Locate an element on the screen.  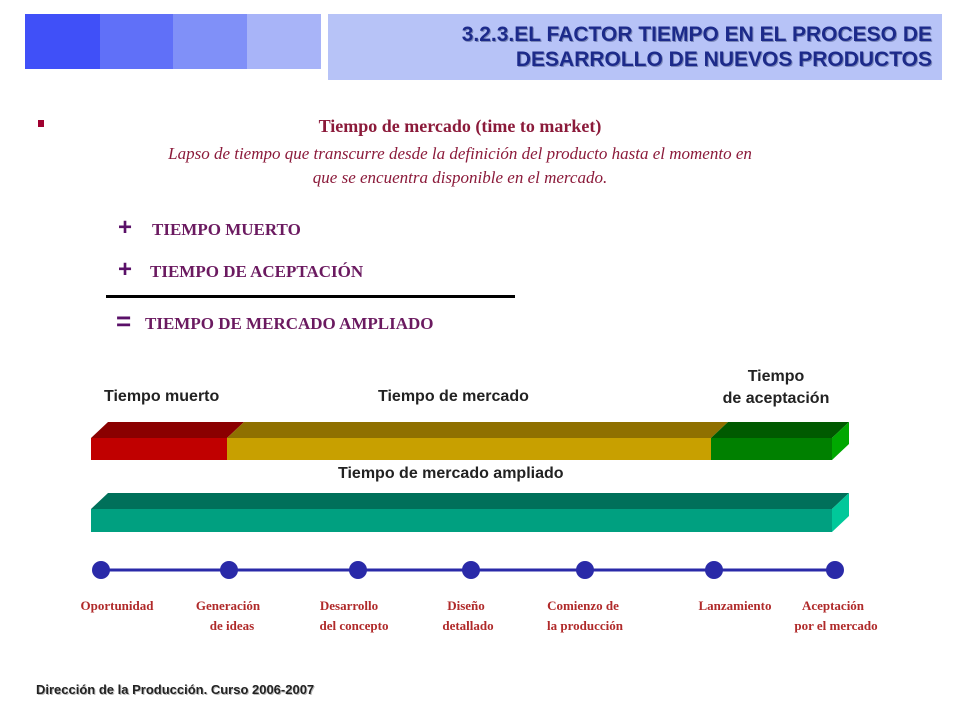
stage-lanzamiento: Lanzamiento is located at coordinates (720, 606).